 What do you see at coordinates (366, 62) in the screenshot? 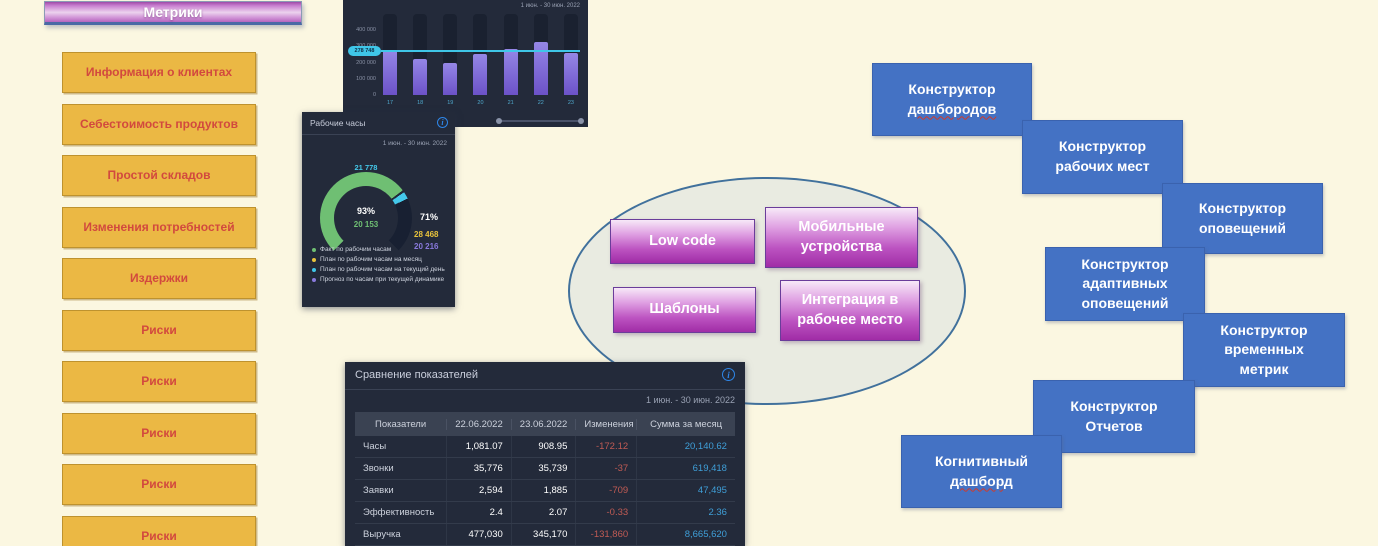
I see `y-tick-label: 200 000` at bounding box center [366, 62].